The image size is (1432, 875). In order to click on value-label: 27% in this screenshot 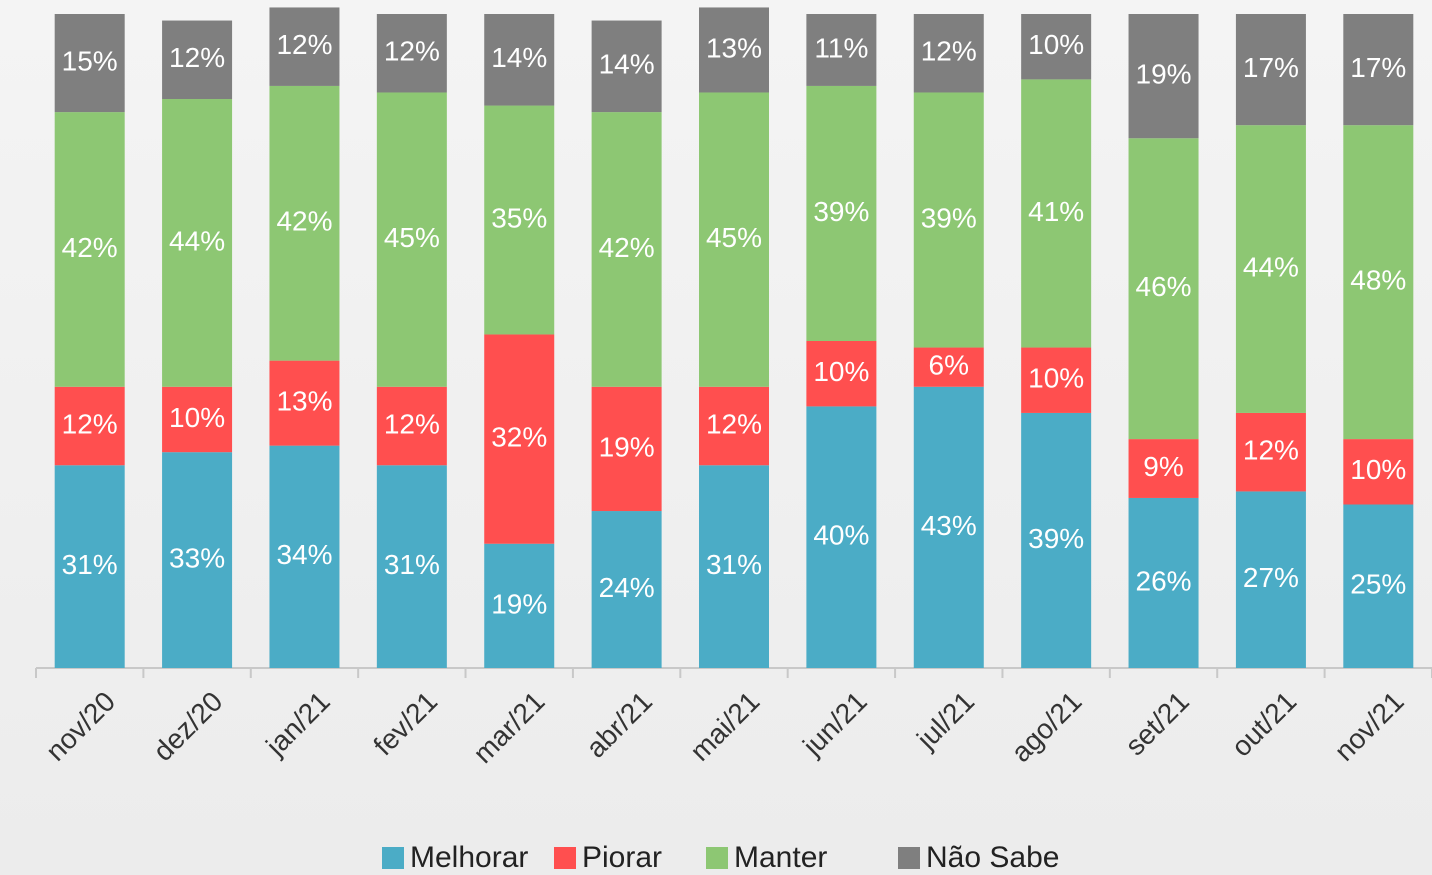, I will do `click(1271, 577)`.